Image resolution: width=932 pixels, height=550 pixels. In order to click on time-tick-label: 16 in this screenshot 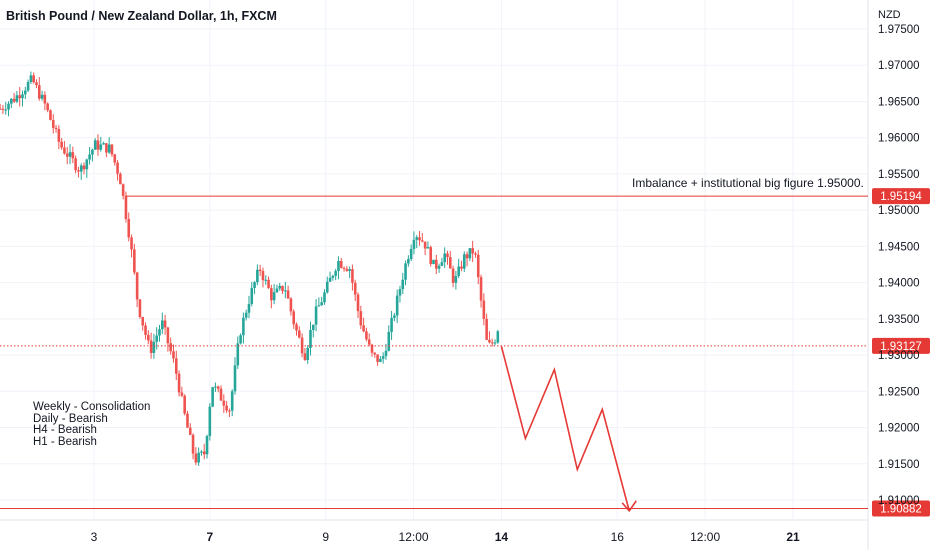, I will do `click(618, 537)`.